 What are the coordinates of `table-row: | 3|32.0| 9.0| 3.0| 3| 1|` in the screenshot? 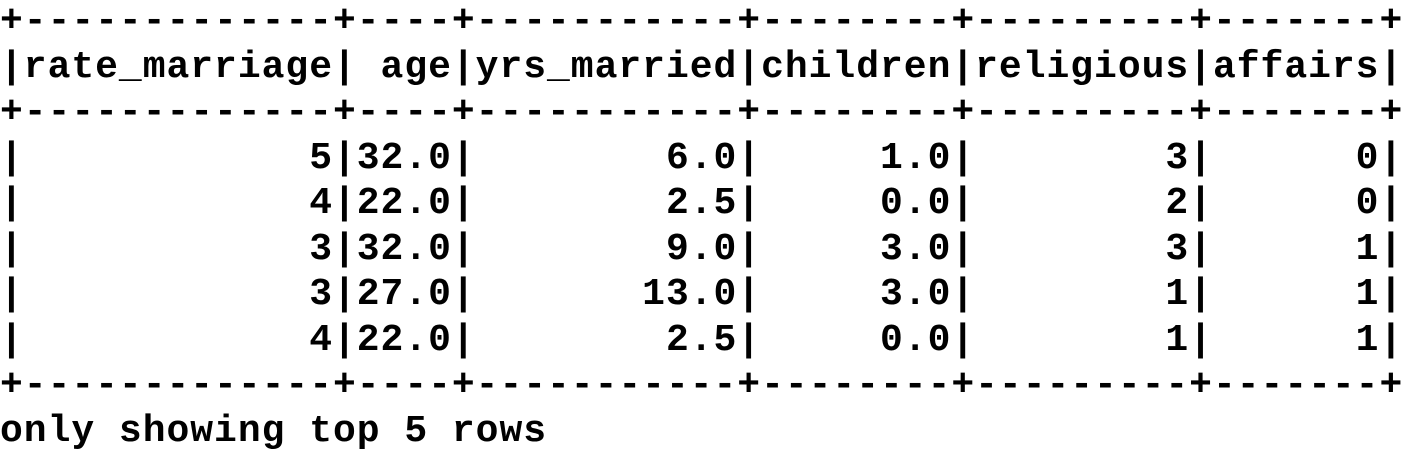 It's located at (702, 249).